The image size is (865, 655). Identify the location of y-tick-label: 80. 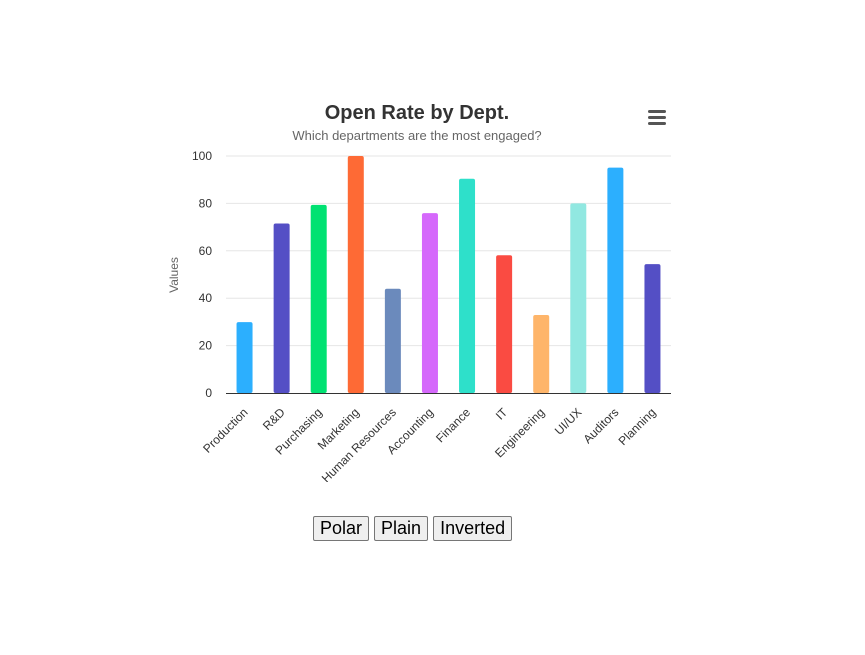
(206, 203).